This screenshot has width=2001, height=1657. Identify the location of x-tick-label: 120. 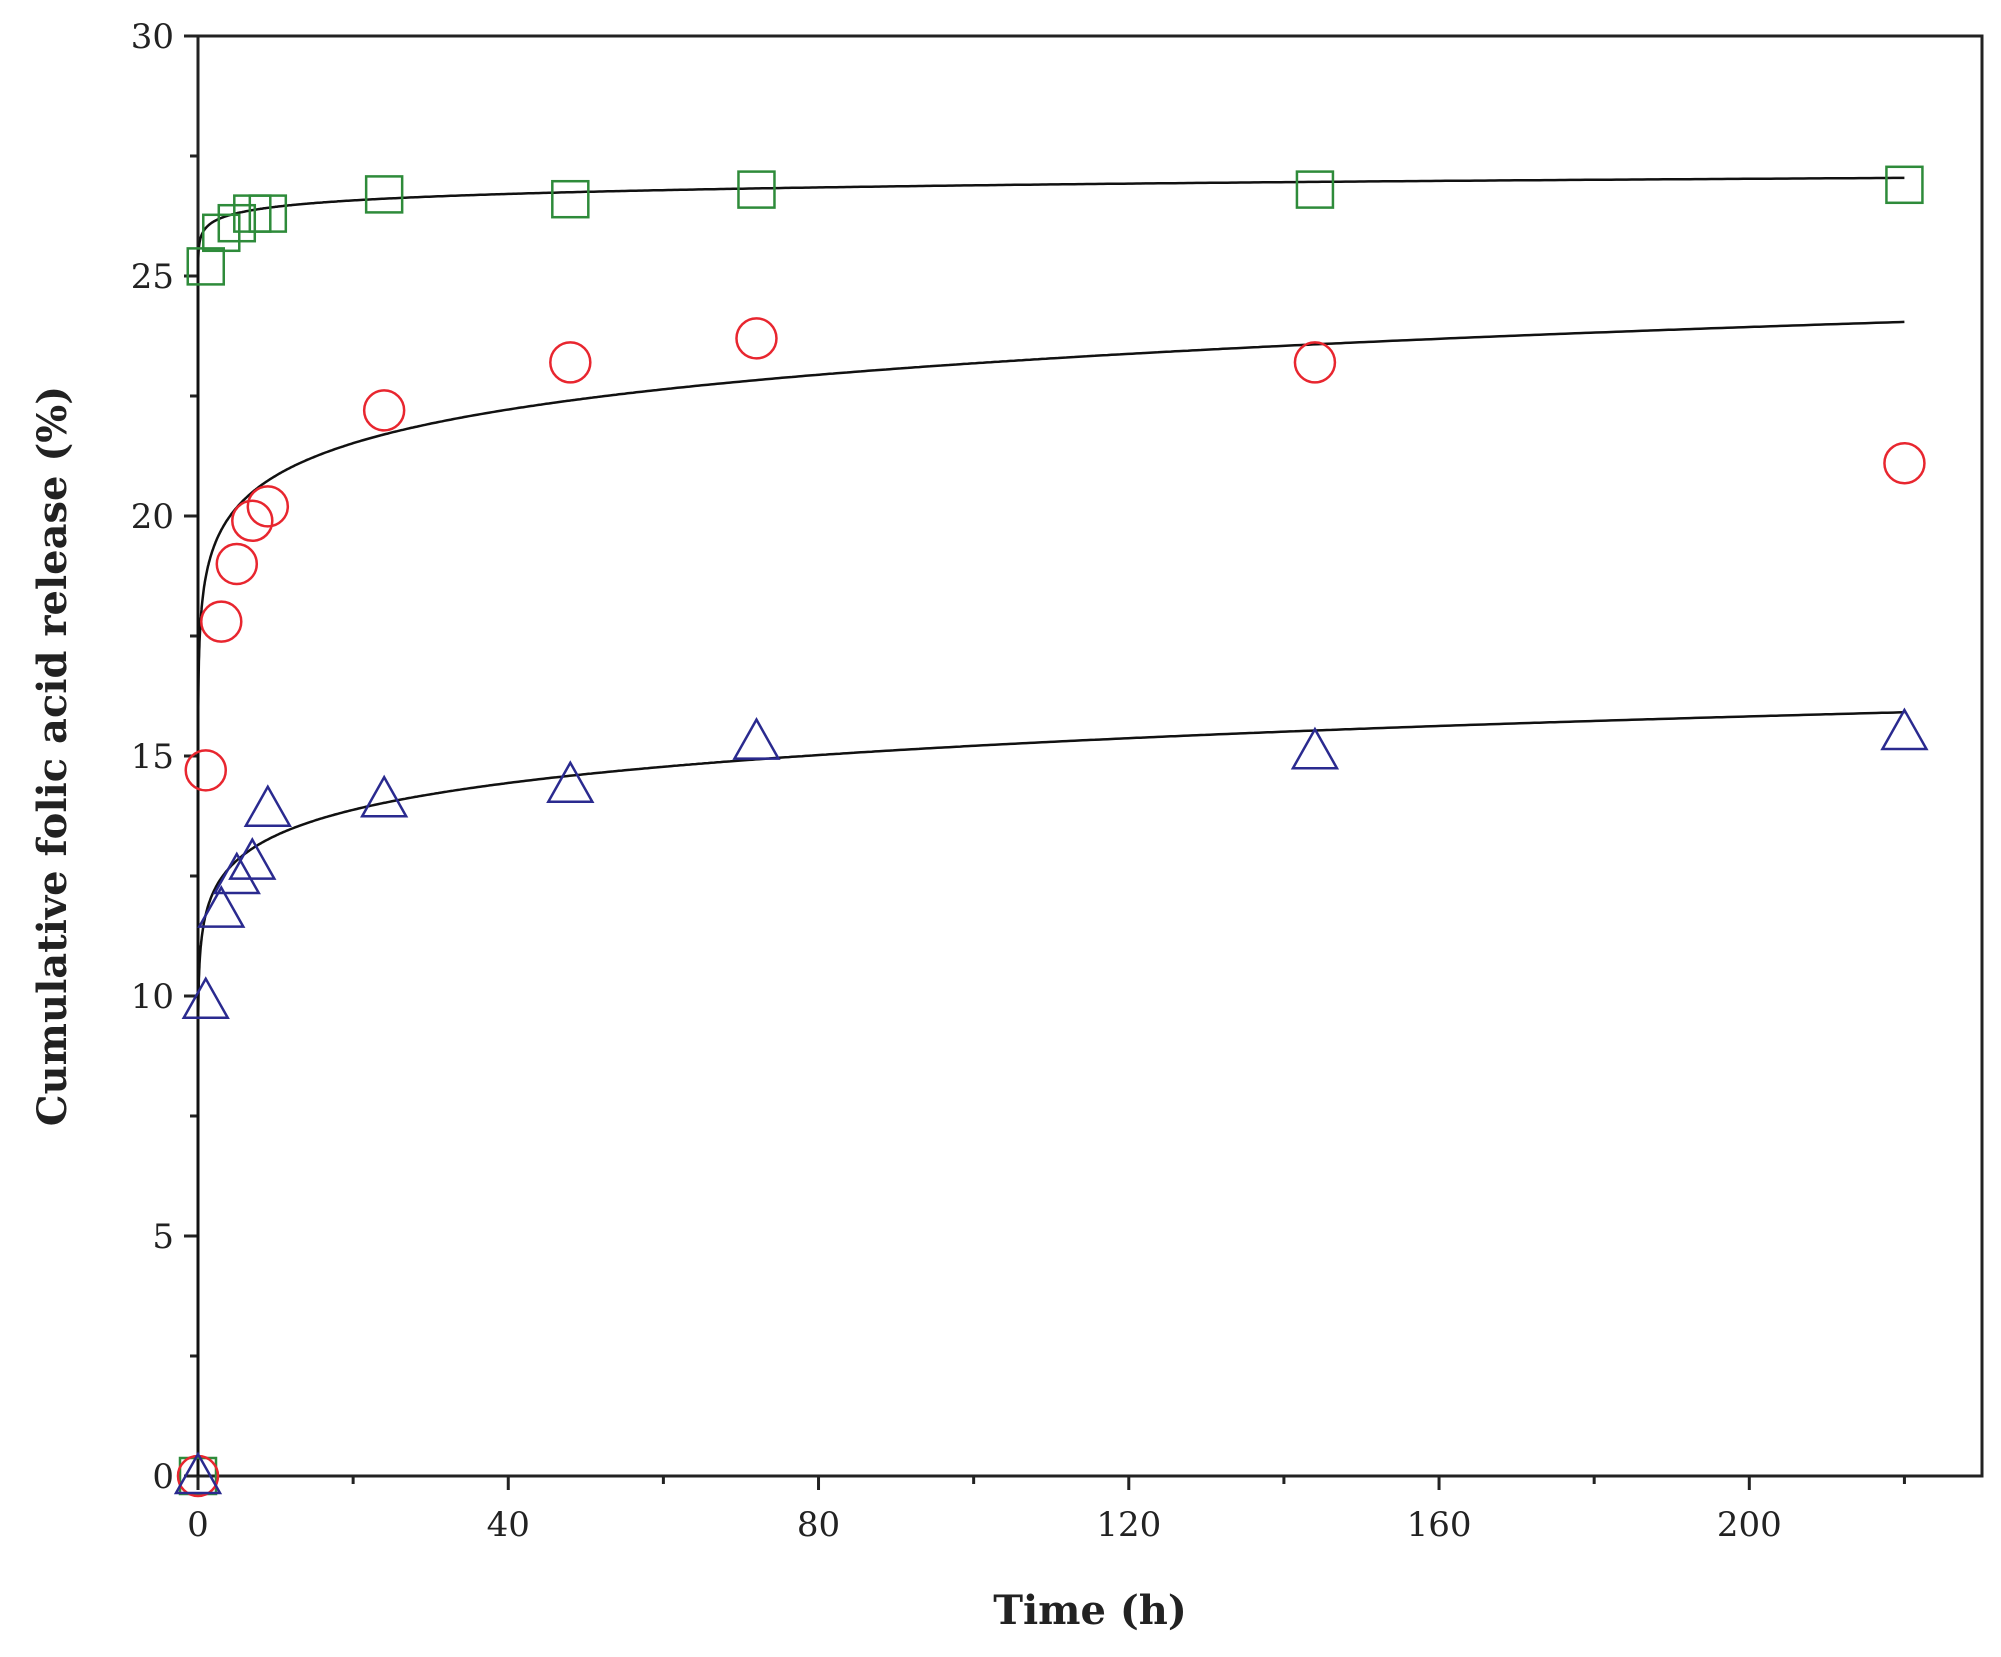
(1128, 1525).